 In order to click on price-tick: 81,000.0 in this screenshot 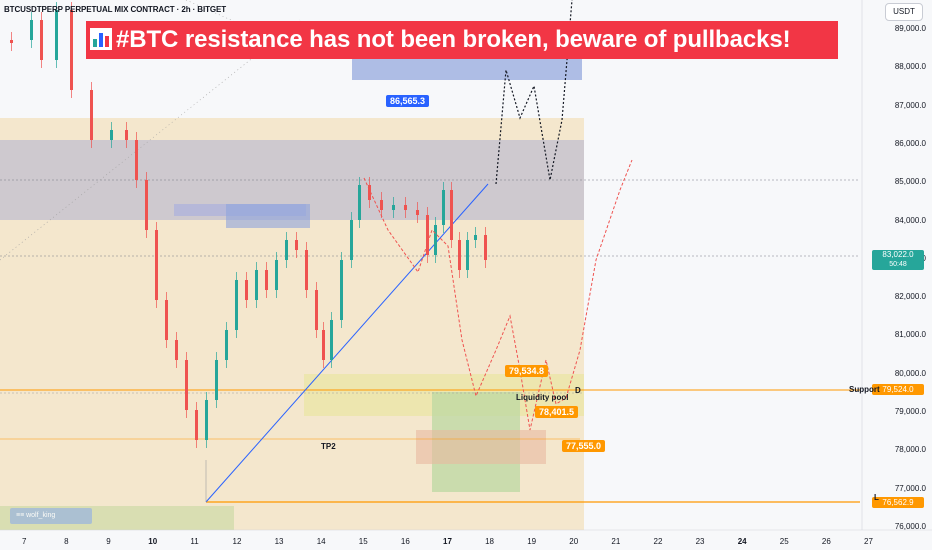, I will do `click(910, 335)`.